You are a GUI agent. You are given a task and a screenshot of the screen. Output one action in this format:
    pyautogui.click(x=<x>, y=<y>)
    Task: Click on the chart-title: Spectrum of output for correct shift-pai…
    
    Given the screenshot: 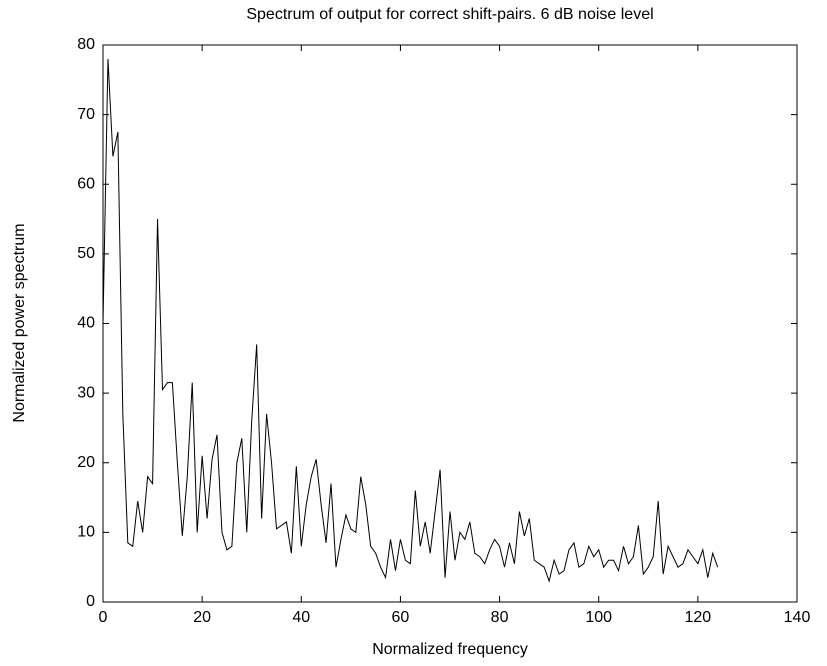 What is the action you would take?
    pyautogui.click(x=449, y=14)
    